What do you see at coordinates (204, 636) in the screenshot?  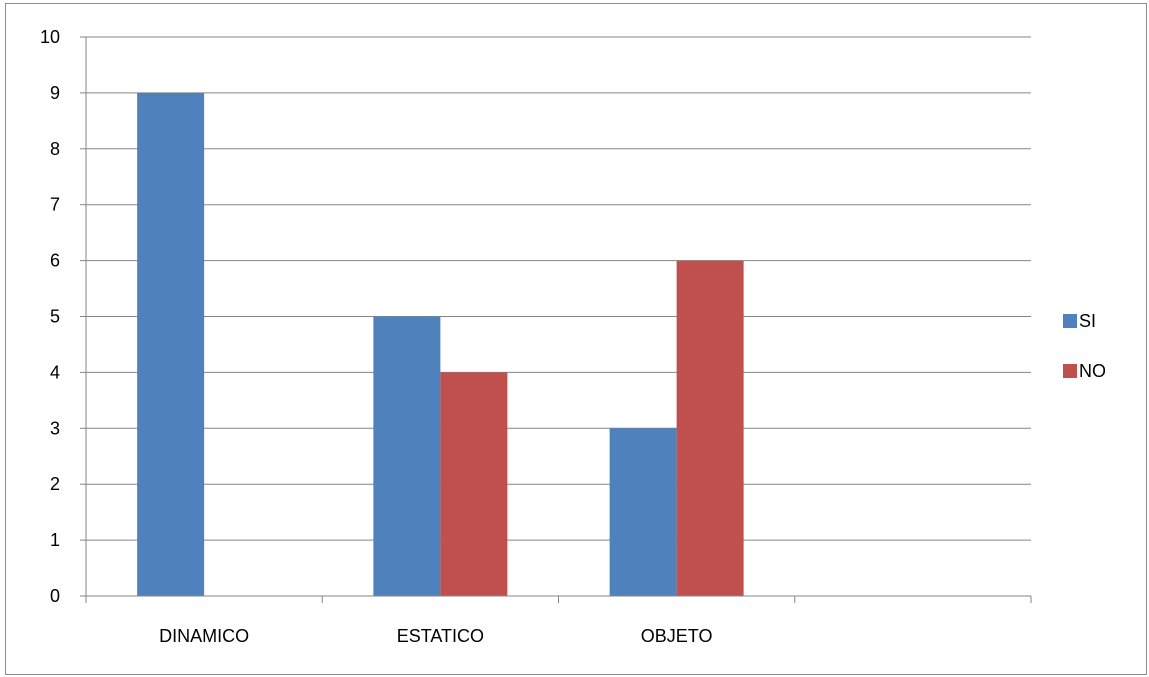 I see `x-tick-label: DINAMICO` at bounding box center [204, 636].